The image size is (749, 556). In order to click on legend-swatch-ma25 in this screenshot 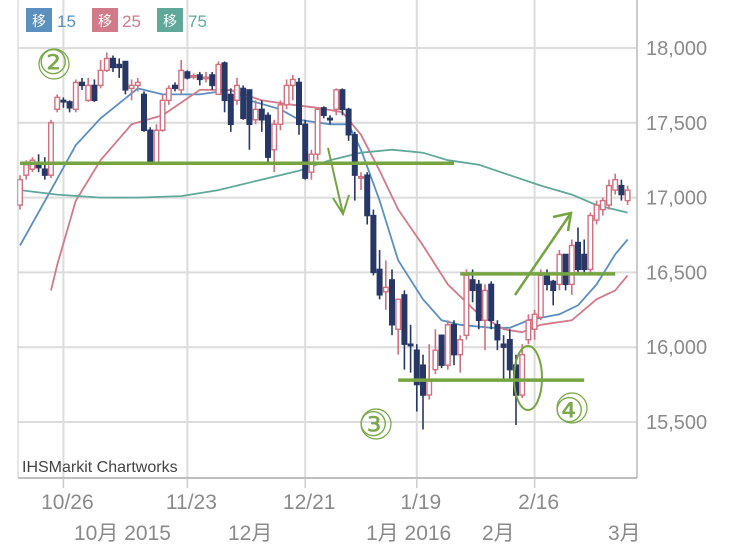, I will do `click(105, 20)`.